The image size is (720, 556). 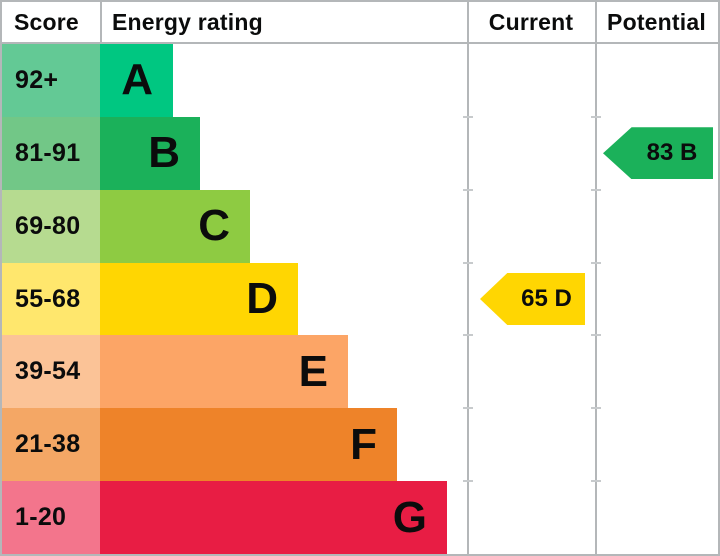 I want to click on band-row-e: 39-54 E, so click(x=360, y=372).